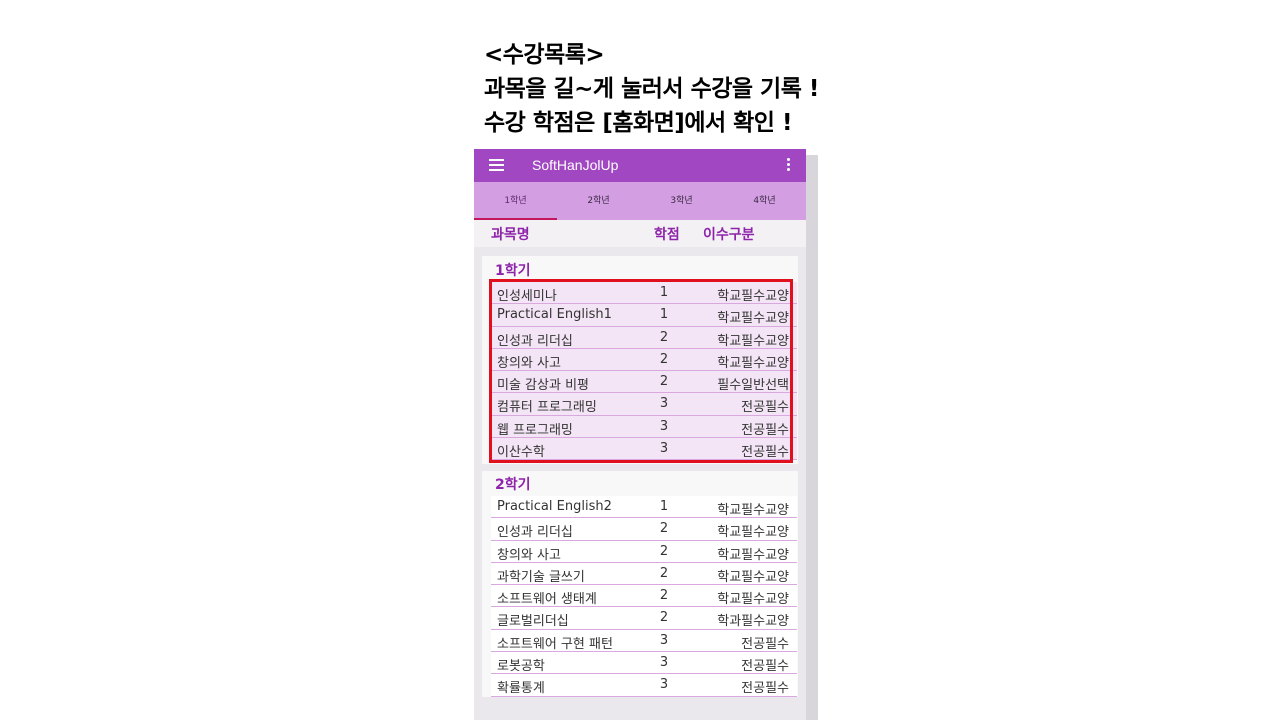  What do you see at coordinates (554, 506) in the screenshot?
I see `course-name: Practical English2` at bounding box center [554, 506].